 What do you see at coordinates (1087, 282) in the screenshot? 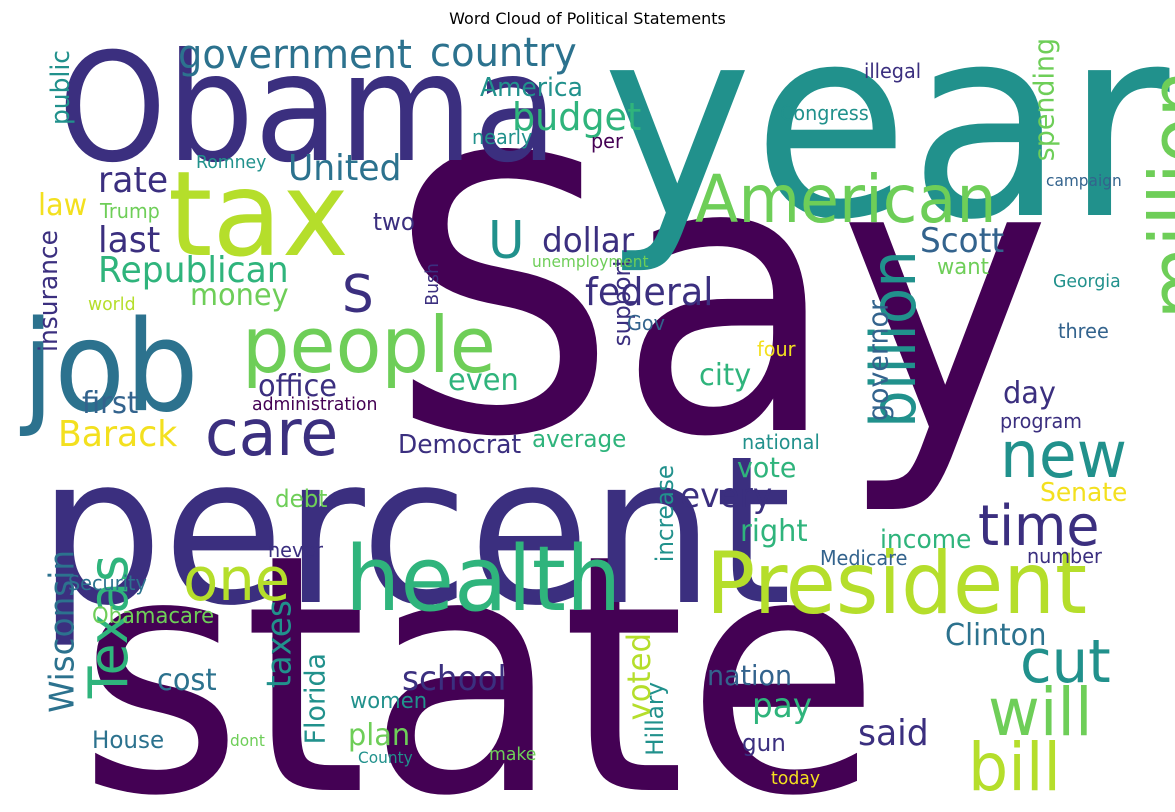
I see `word-georgia: Georgia` at bounding box center [1087, 282].